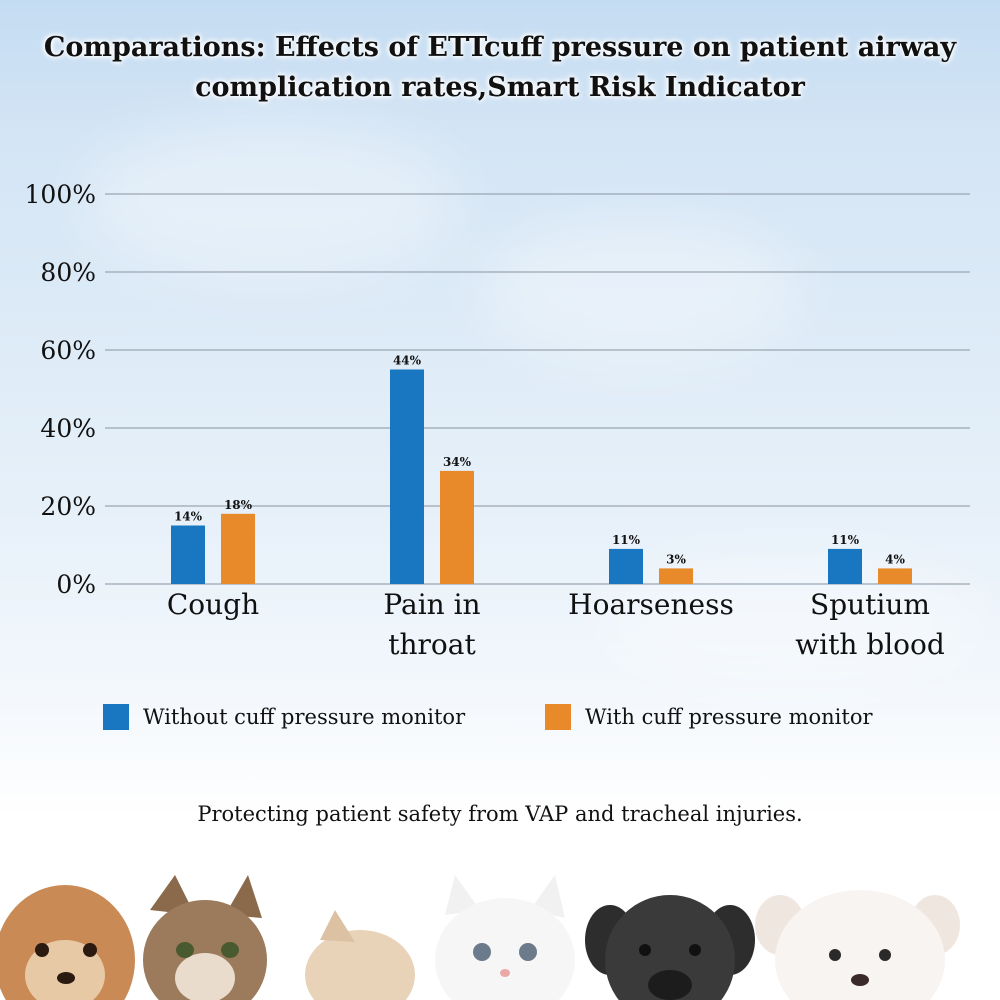 The height and width of the screenshot is (1000, 1000). Describe the element at coordinates (407, 361) in the screenshot. I see `data-label: 44%` at that location.